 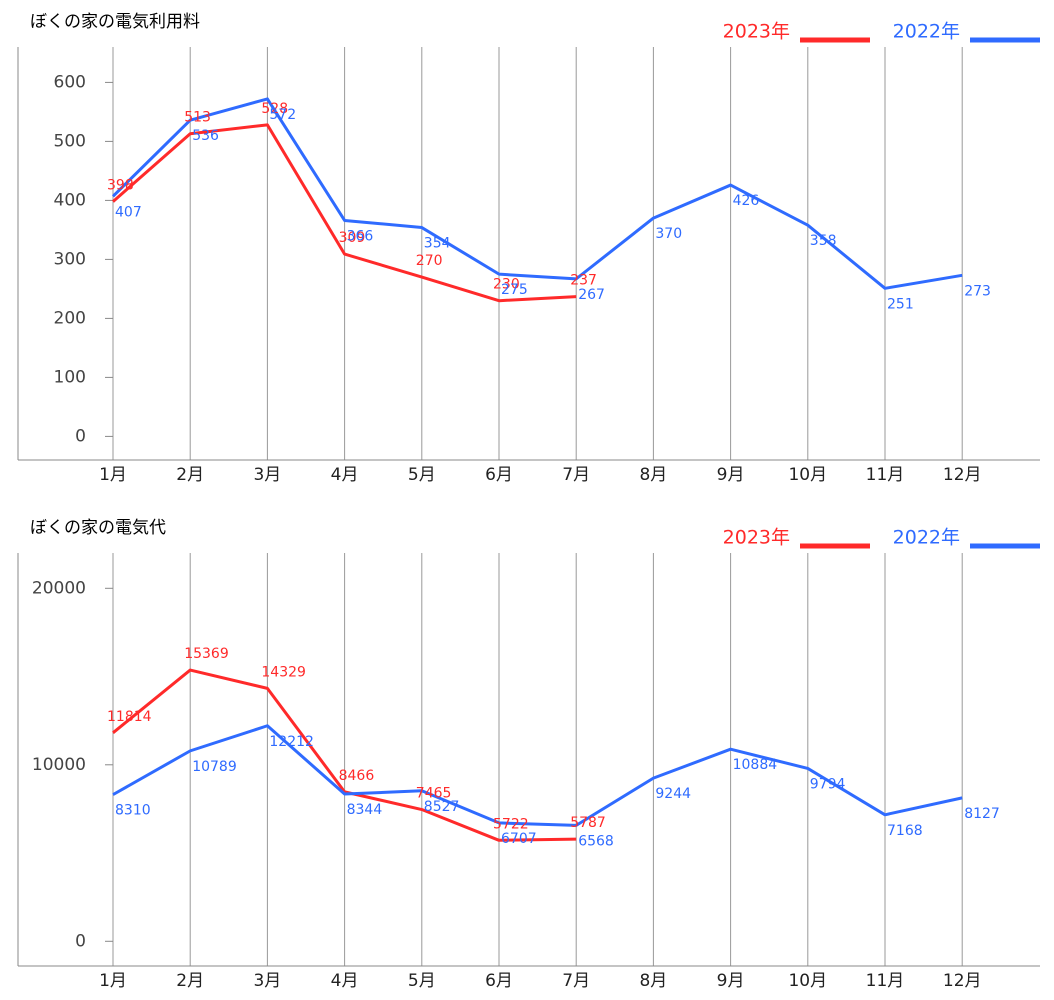 I want to click on data-label: 14329, so click(x=283, y=672).